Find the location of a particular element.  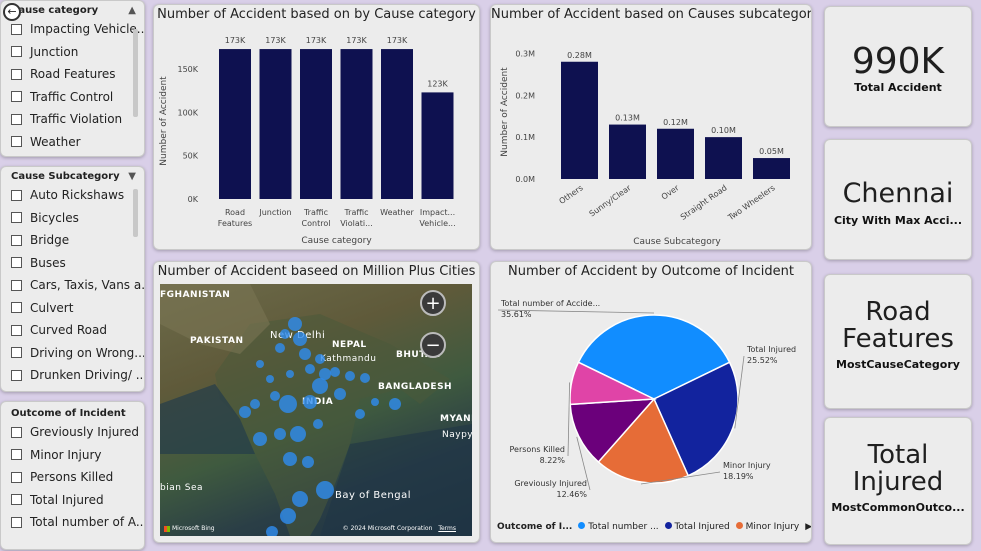

slicer-option: Total Injured is located at coordinates (72, 500).